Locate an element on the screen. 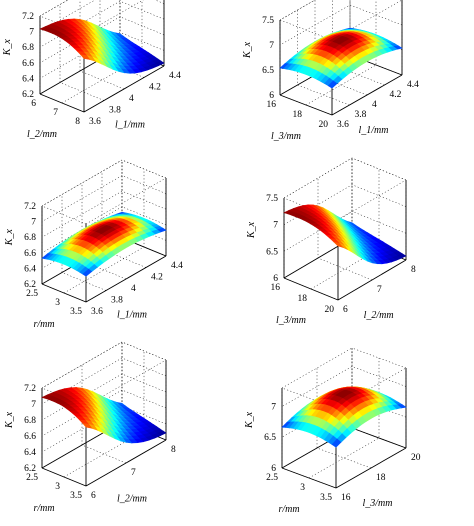 Image resolution: width=474 pixels, height=526 pixels. x-axis-label: l_3/mm is located at coordinates (291, 320).